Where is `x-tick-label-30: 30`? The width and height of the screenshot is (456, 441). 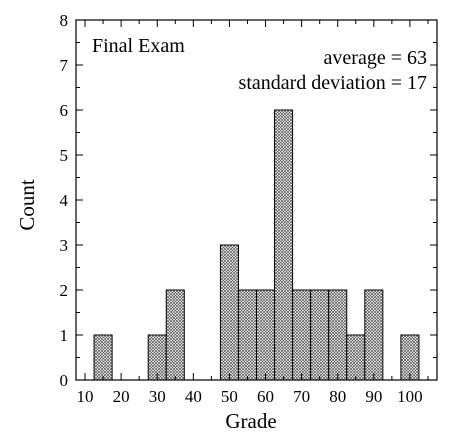
x-tick-label-30: 30 is located at coordinates (157, 396).